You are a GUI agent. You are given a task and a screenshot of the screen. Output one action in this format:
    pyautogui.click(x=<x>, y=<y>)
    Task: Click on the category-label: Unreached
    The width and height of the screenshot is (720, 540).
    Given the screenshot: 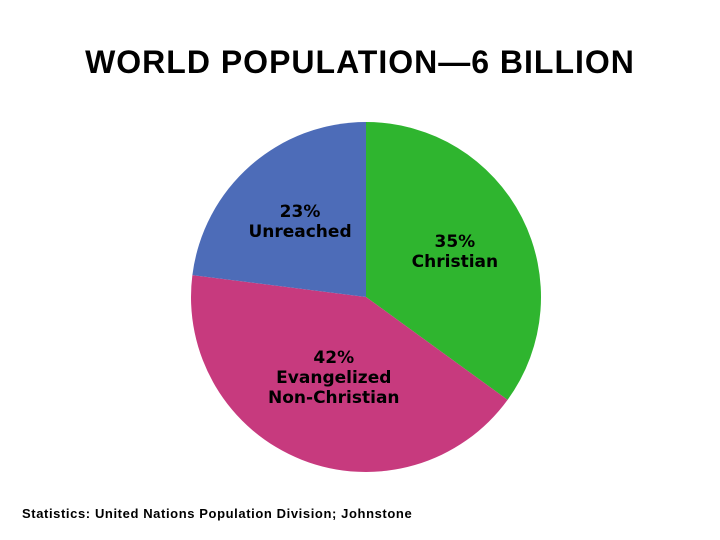 What is the action you would take?
    pyautogui.click(x=300, y=232)
    